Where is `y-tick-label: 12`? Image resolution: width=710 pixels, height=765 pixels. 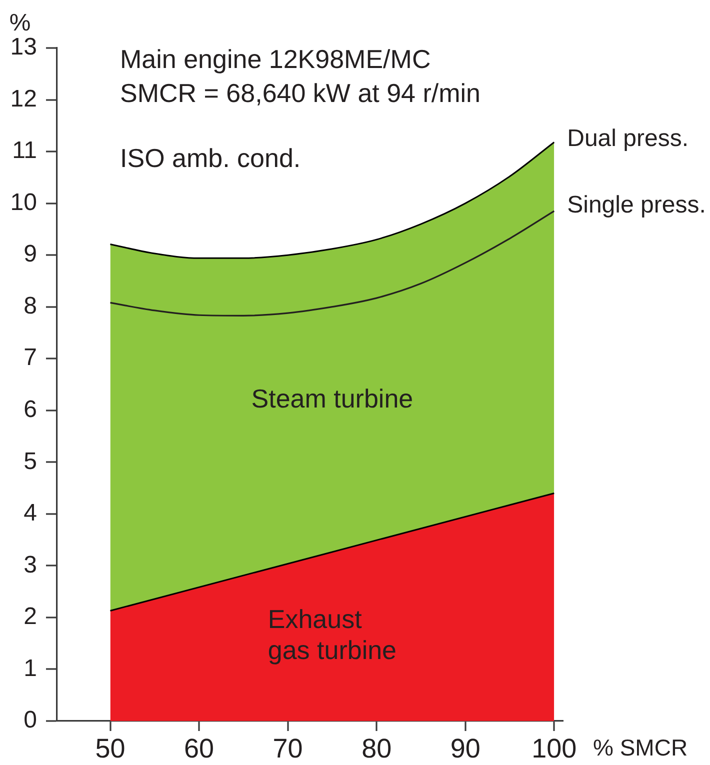
y-tick-label: 12 is located at coordinates (23, 98).